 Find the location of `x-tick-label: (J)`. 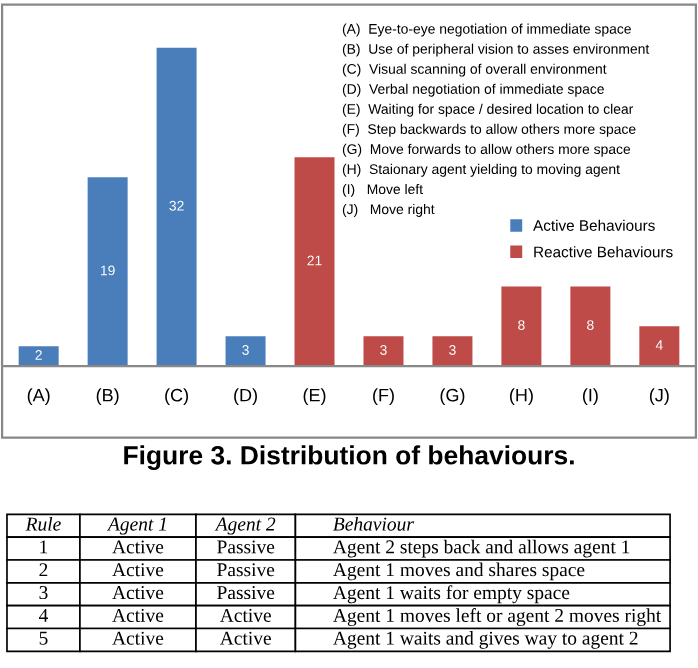

x-tick-label: (J) is located at coordinates (659, 397).